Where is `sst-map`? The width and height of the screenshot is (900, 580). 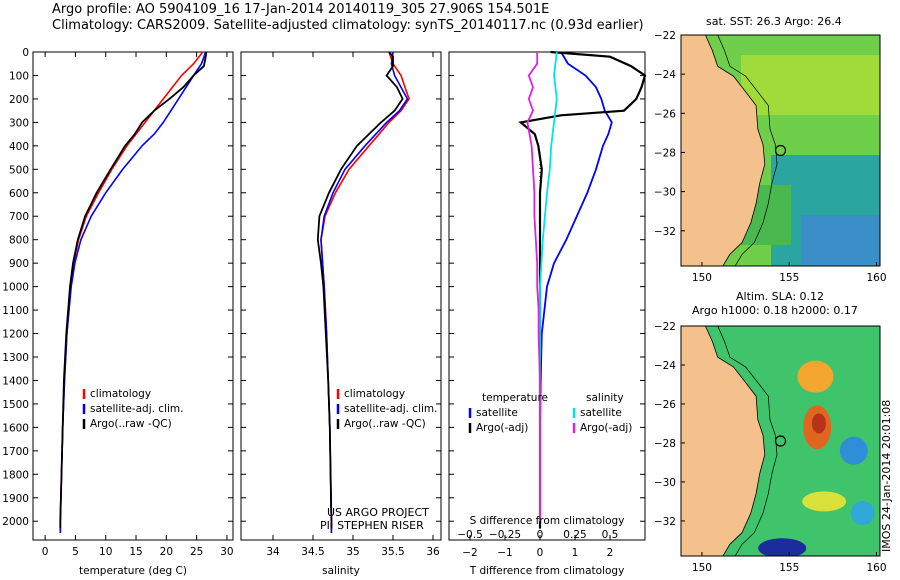 sst-map is located at coordinates (780, 150).